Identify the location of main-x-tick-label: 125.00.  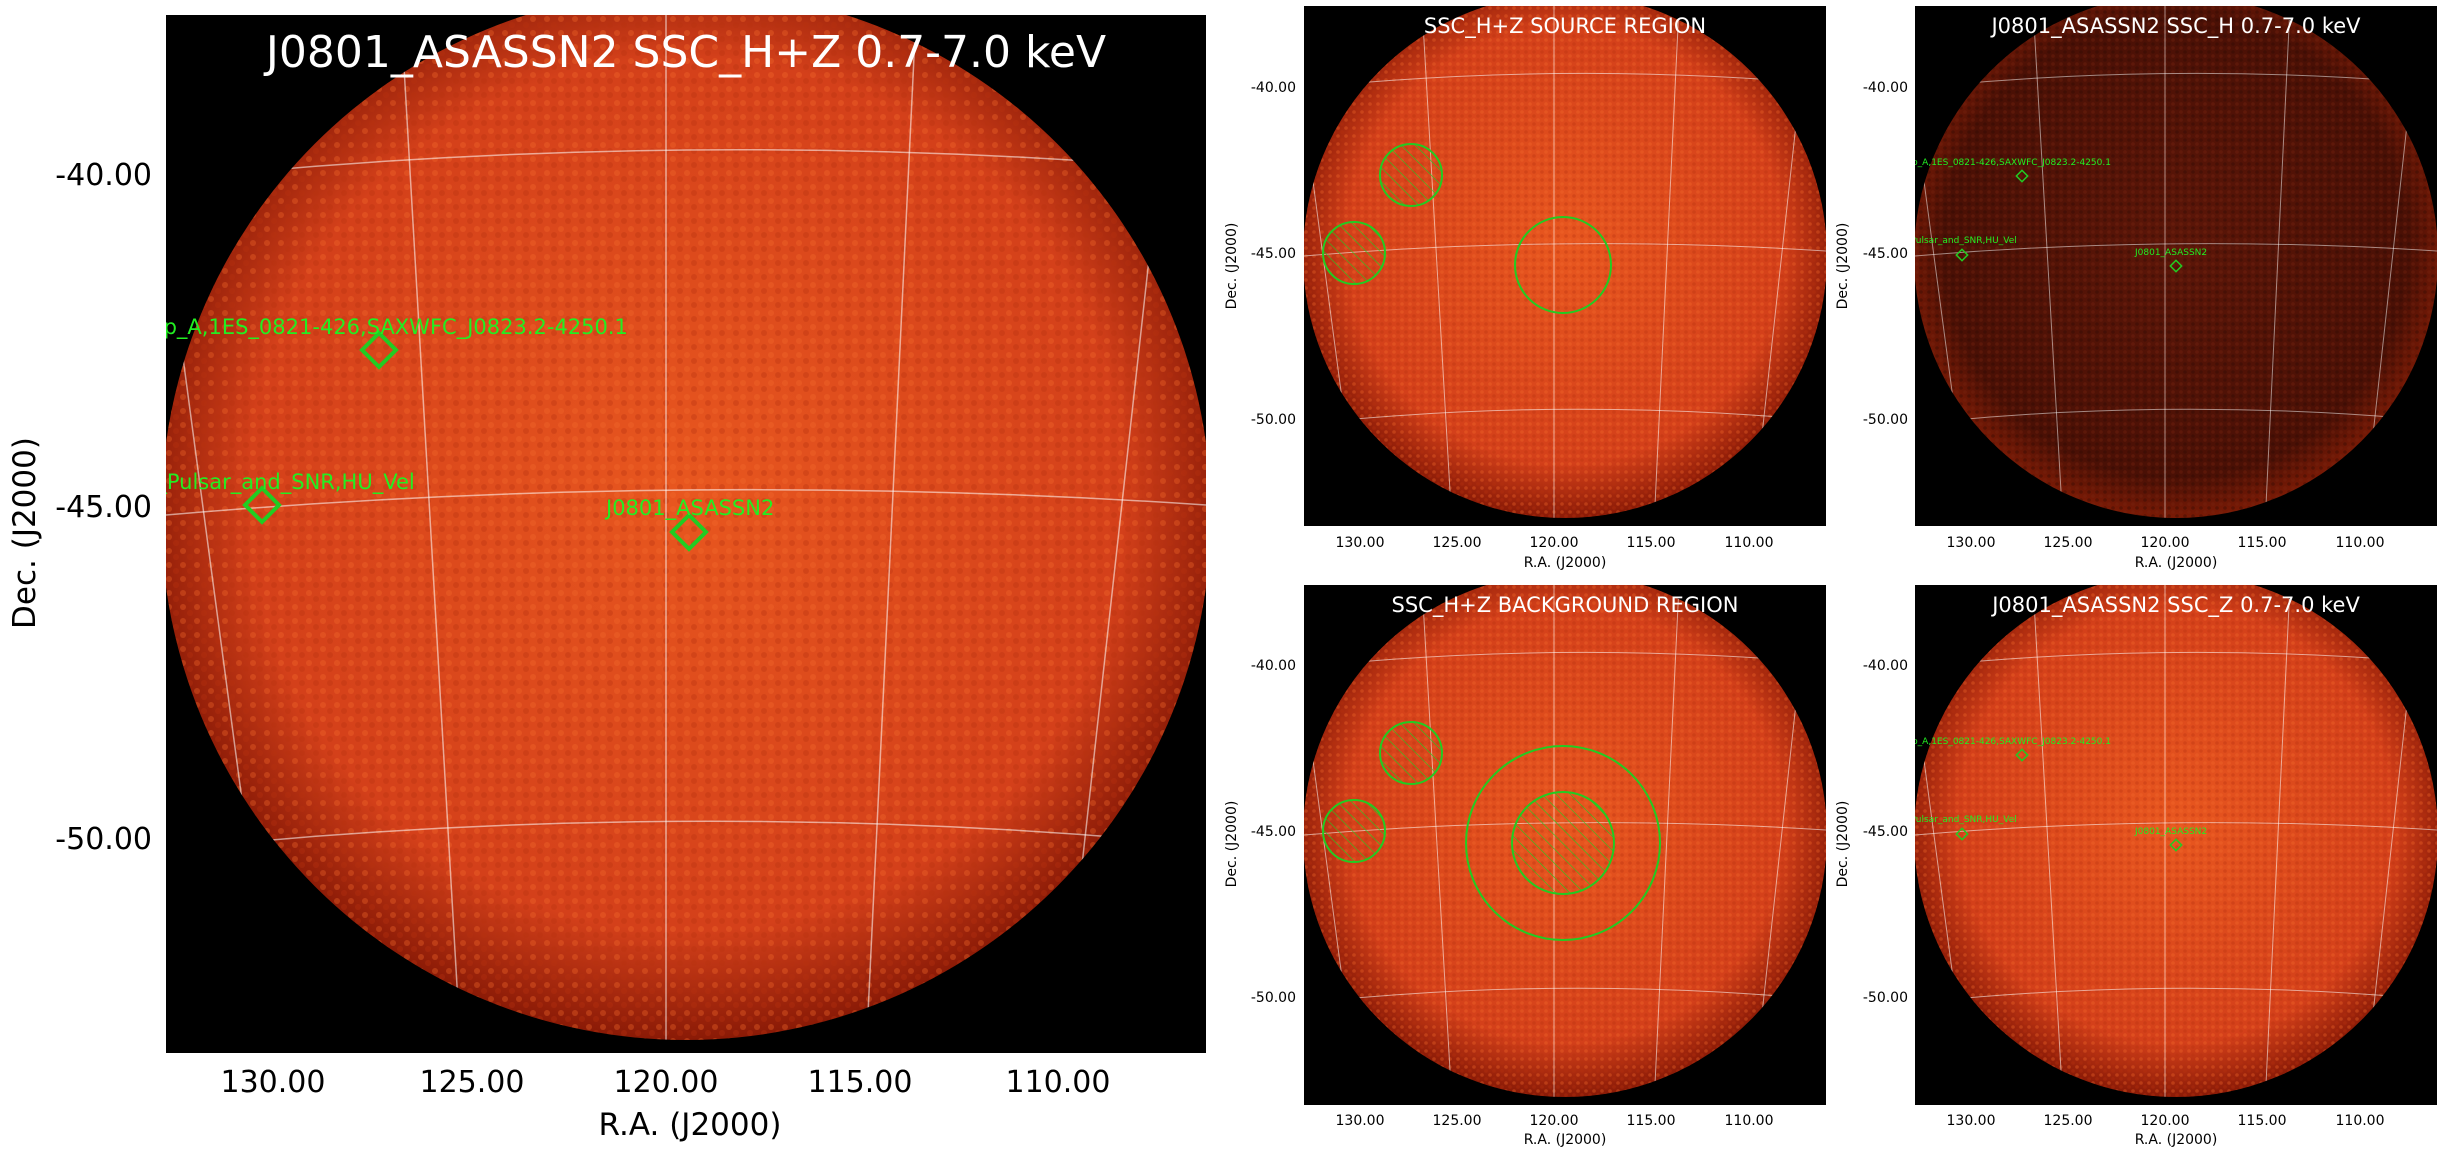
(472, 1082).